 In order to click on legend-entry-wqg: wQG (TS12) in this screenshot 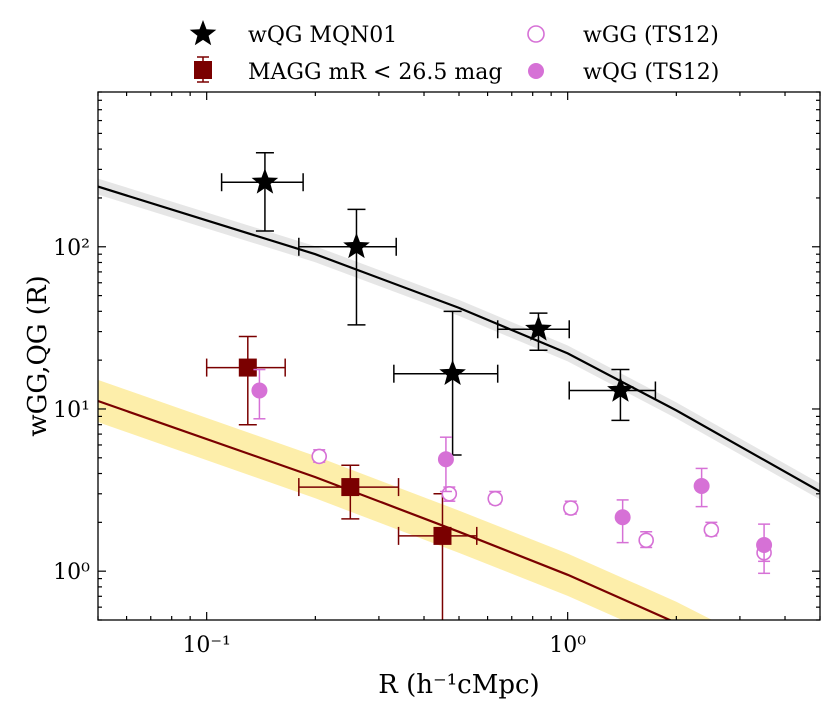, I will do `click(623, 72)`.